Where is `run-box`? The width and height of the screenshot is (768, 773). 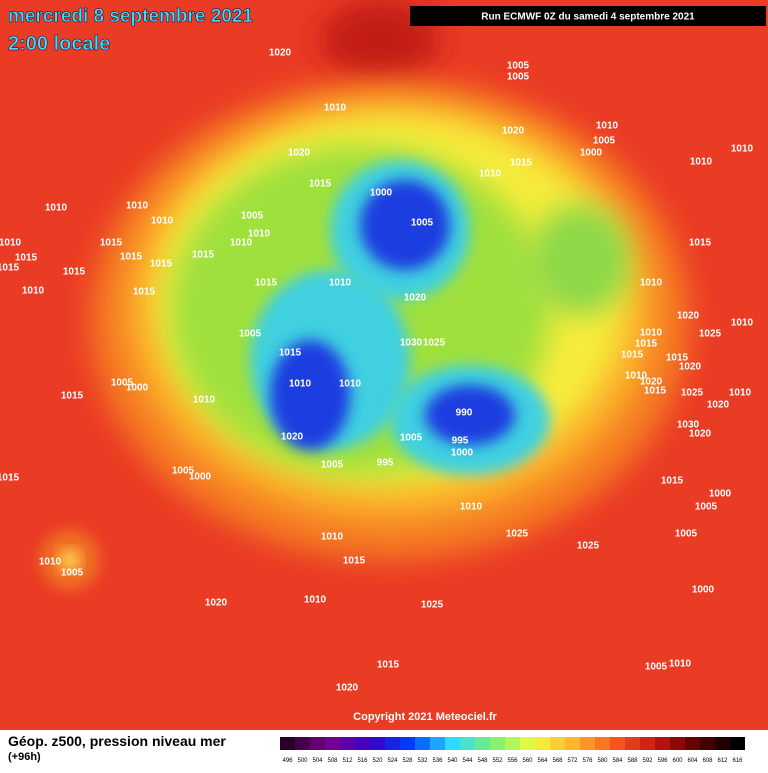
run-box is located at coordinates (588, 16).